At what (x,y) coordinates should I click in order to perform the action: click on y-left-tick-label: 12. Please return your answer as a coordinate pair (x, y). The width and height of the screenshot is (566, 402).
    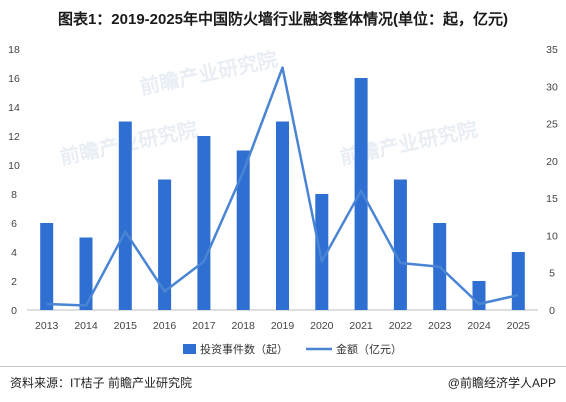
    Looking at the image, I should click on (14, 137).